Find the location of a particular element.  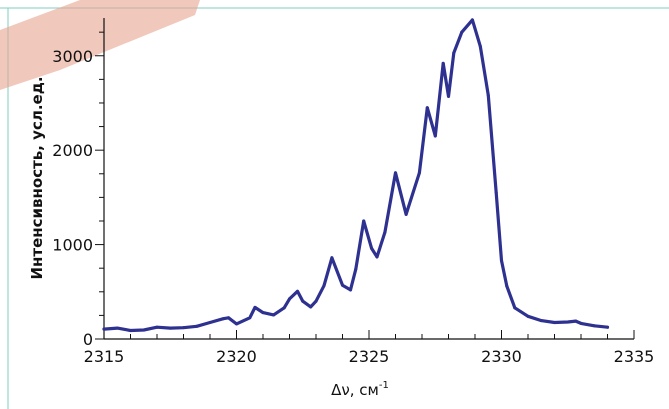

y-tick-label: 3000 is located at coordinates (72, 56).